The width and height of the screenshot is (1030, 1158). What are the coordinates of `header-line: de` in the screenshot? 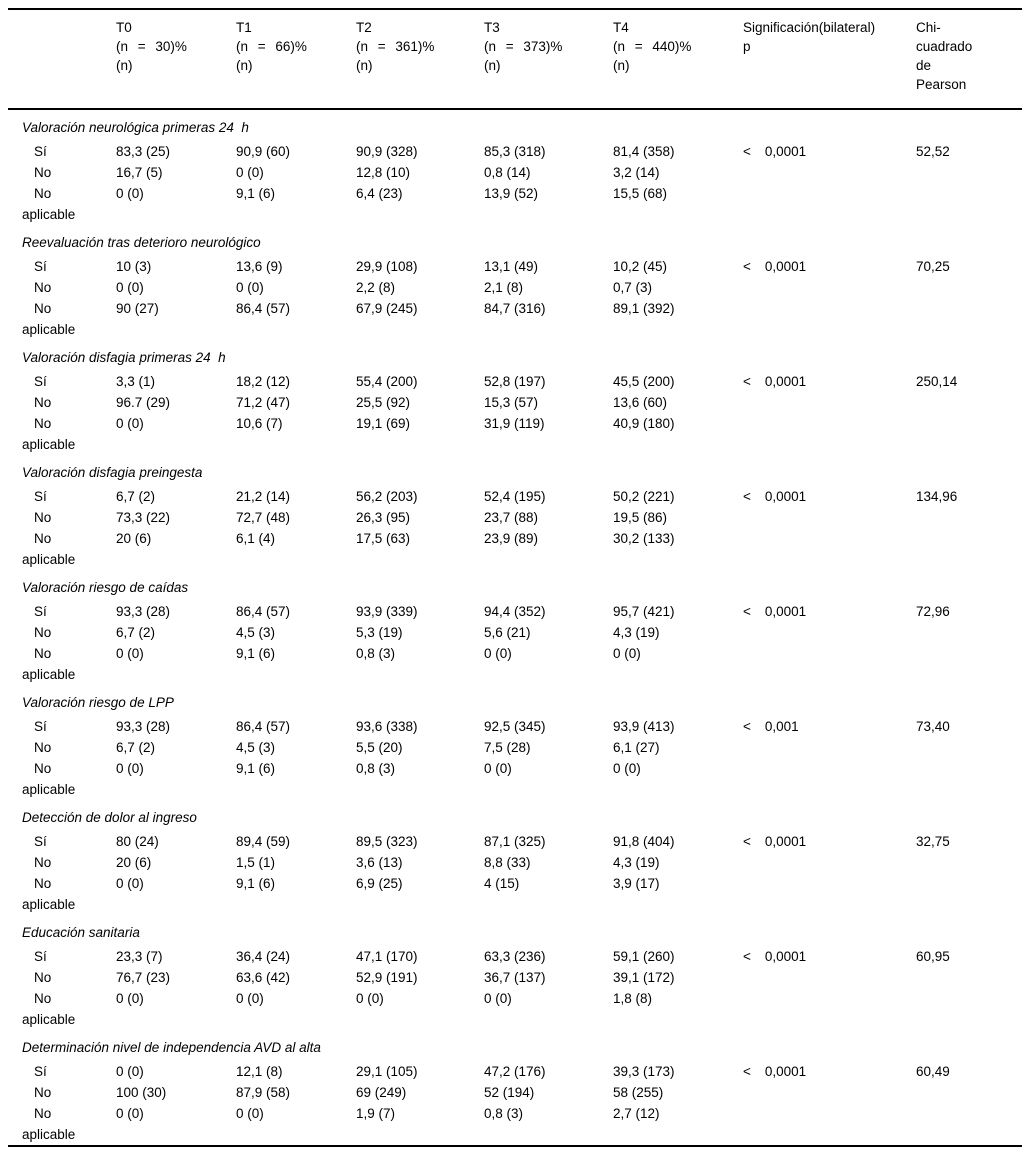 It's located at (924, 65).